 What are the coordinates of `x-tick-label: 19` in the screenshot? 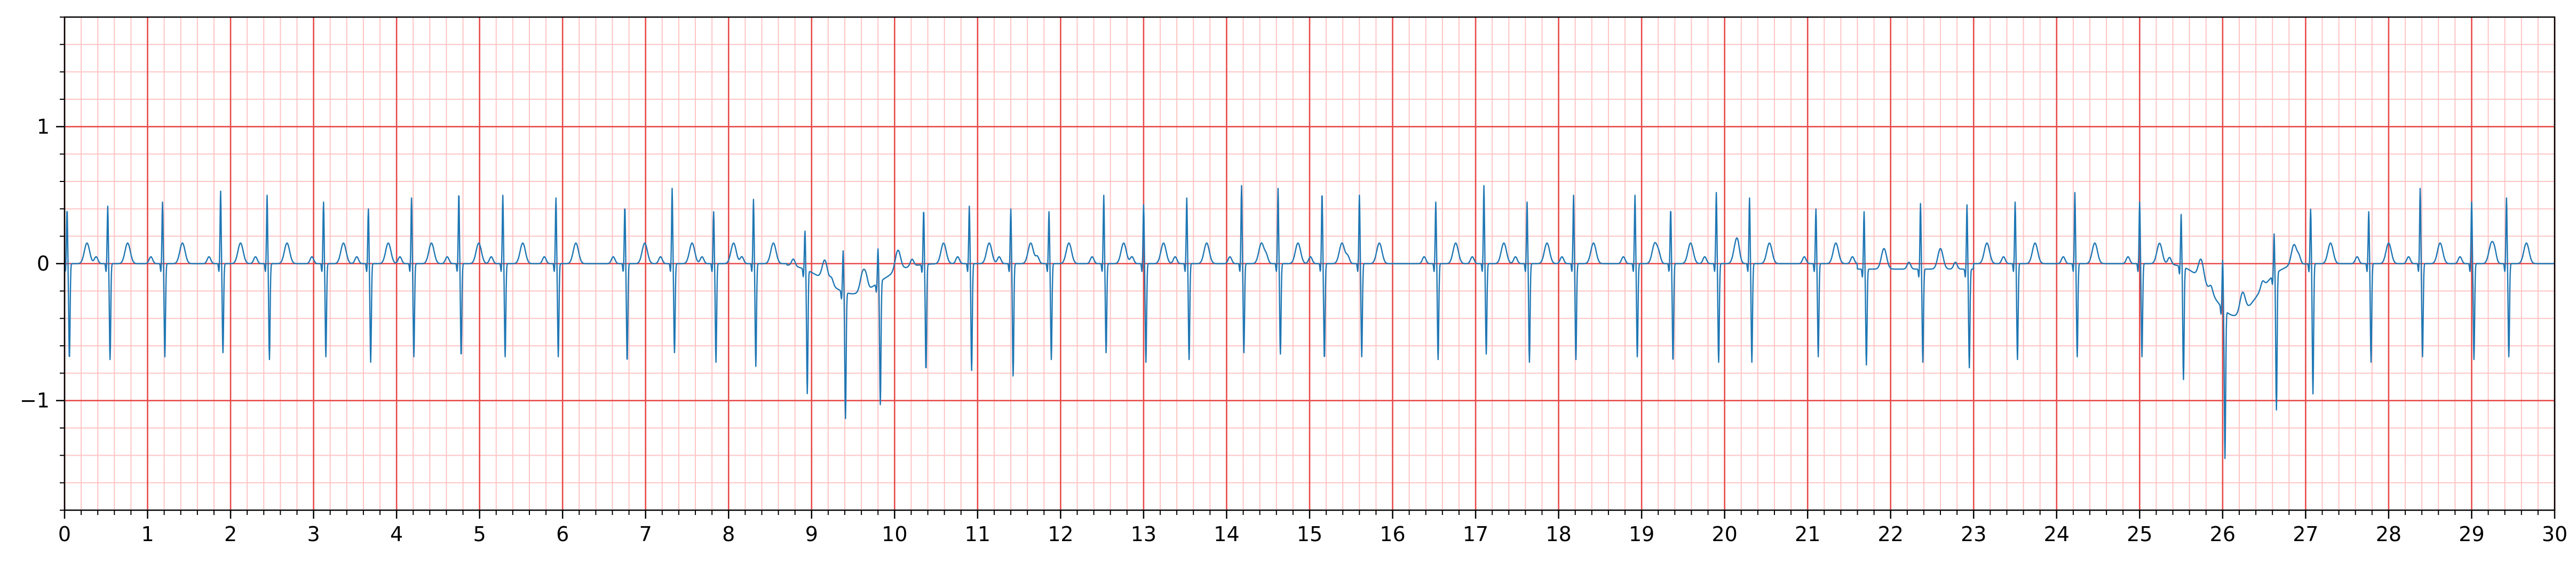 It's located at (1641, 534).